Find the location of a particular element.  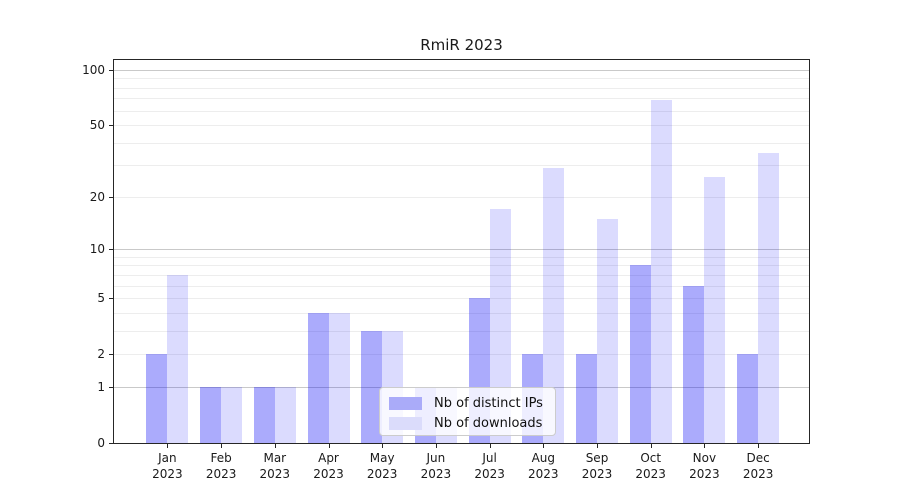

x-tick-oct is located at coordinates (651, 446).